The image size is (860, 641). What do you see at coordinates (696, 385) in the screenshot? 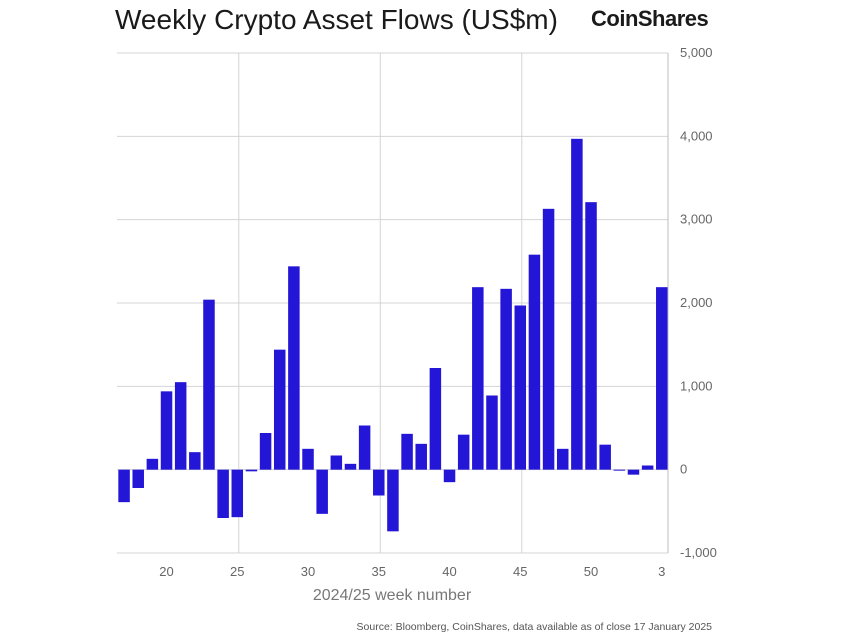
I see `y-tick-label: 1,000` at bounding box center [696, 385].